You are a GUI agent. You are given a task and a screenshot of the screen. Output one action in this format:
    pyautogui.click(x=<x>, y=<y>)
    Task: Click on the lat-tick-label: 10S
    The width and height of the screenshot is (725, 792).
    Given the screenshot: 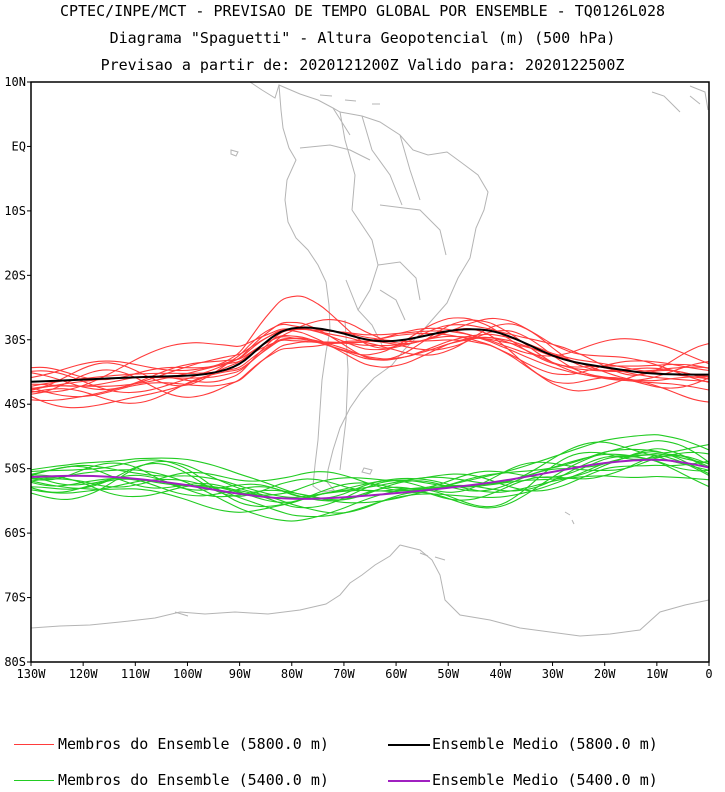 What is the action you would take?
    pyautogui.click(x=15, y=211)
    